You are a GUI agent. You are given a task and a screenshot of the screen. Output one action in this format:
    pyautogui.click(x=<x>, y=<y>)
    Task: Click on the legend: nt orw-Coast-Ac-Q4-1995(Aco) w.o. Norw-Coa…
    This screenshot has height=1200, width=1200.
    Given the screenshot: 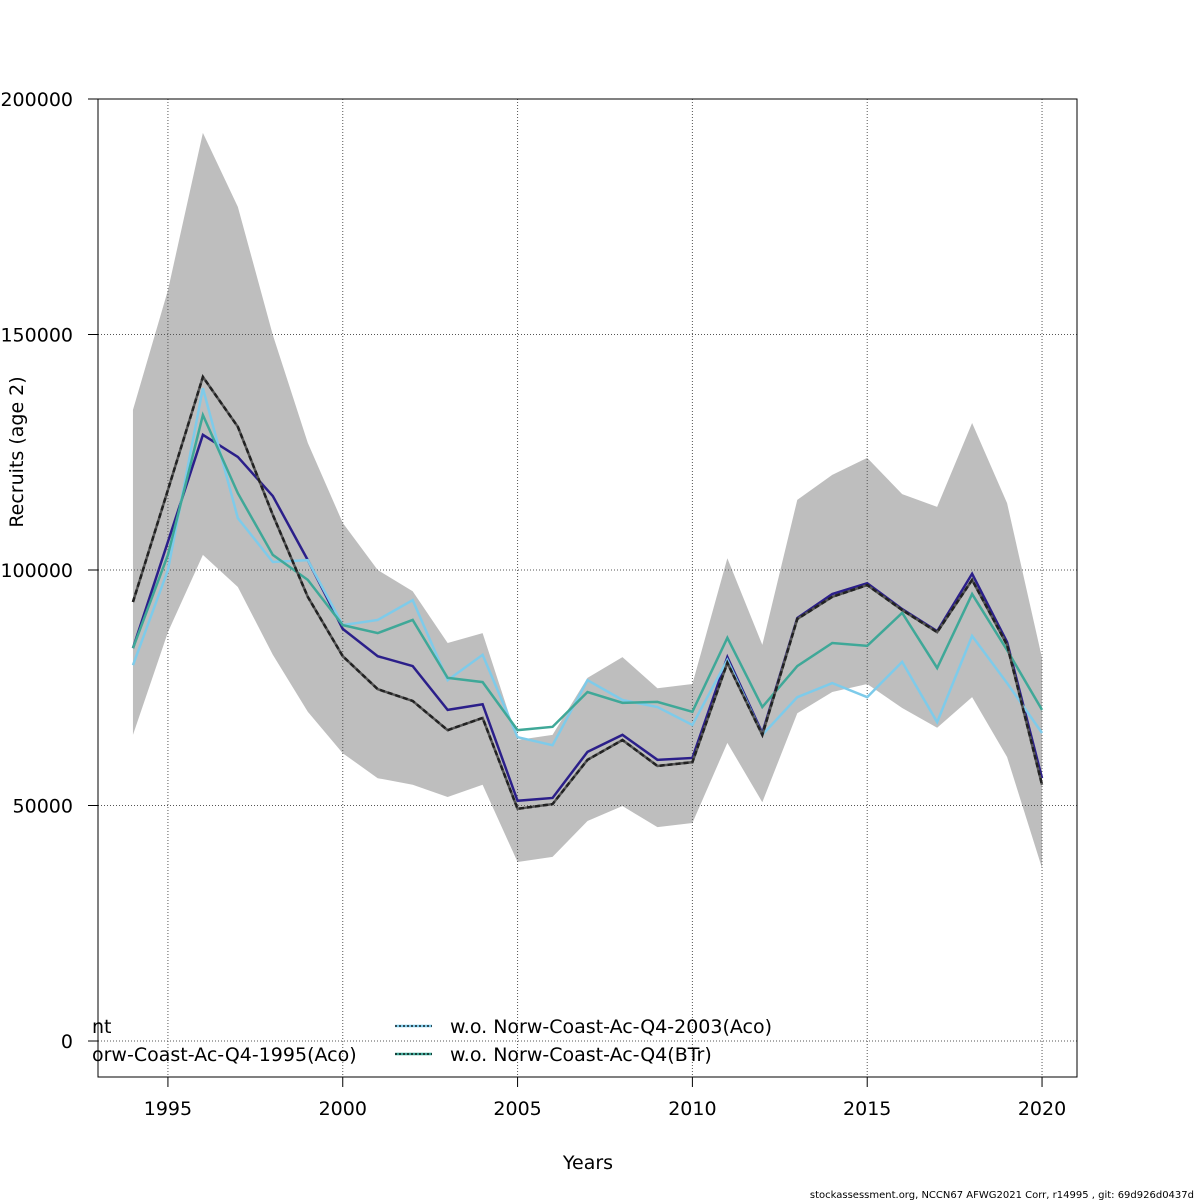 What is the action you would take?
    pyautogui.click(x=432, y=1041)
    